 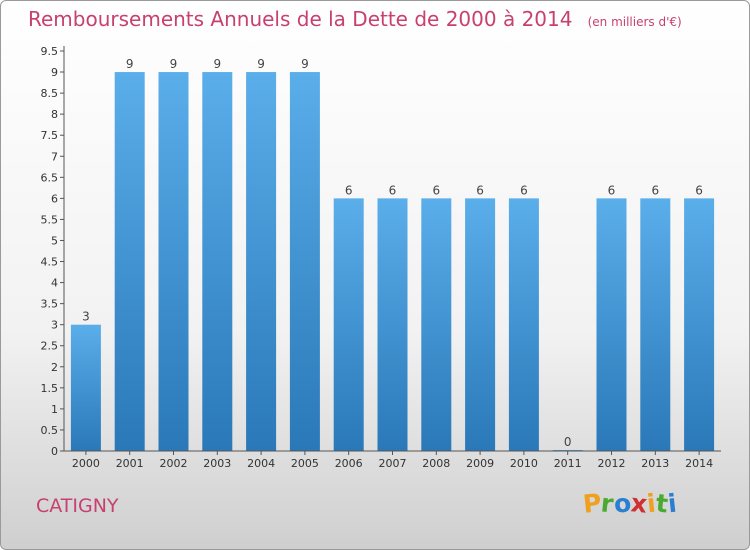 I want to click on bar-2007, so click(x=392, y=324).